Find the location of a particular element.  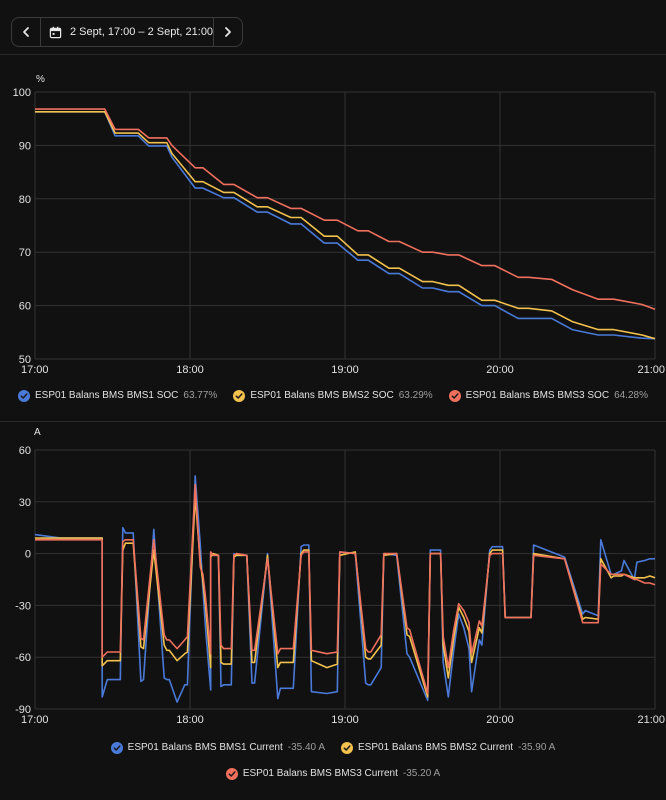

soc-legend-item-bms2: ESP01 Balans BMS BMS2 SOC 63.29% is located at coordinates (333, 396).